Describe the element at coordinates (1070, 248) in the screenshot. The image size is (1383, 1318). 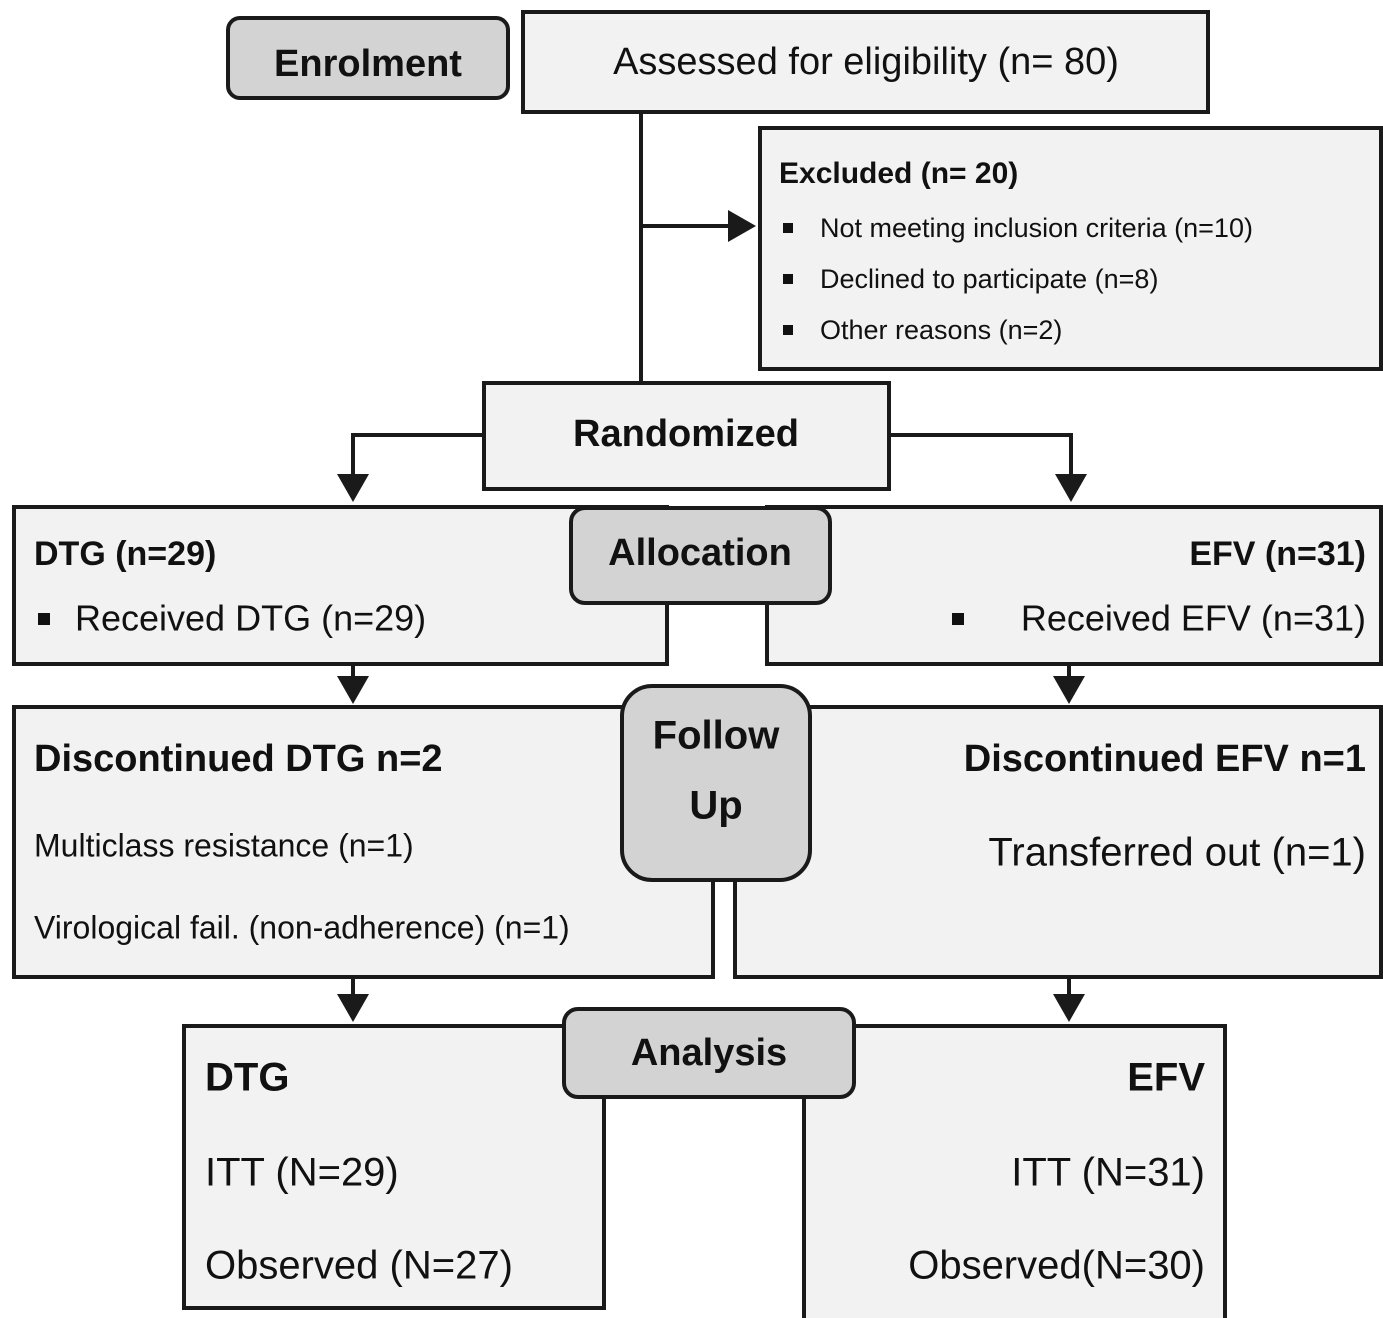
I see `excluded-box` at that location.